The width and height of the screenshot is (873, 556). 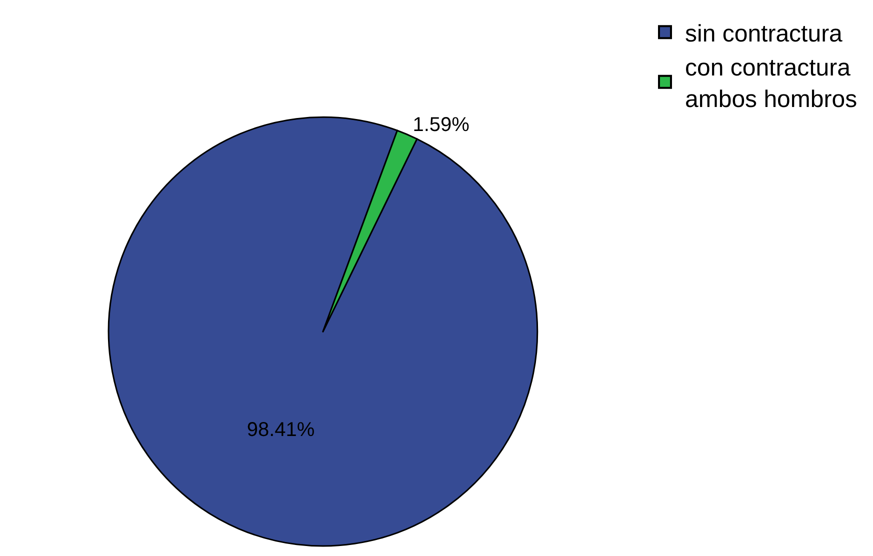 I want to click on legend-label: con contractura ambos hombros, so click(x=771, y=83).